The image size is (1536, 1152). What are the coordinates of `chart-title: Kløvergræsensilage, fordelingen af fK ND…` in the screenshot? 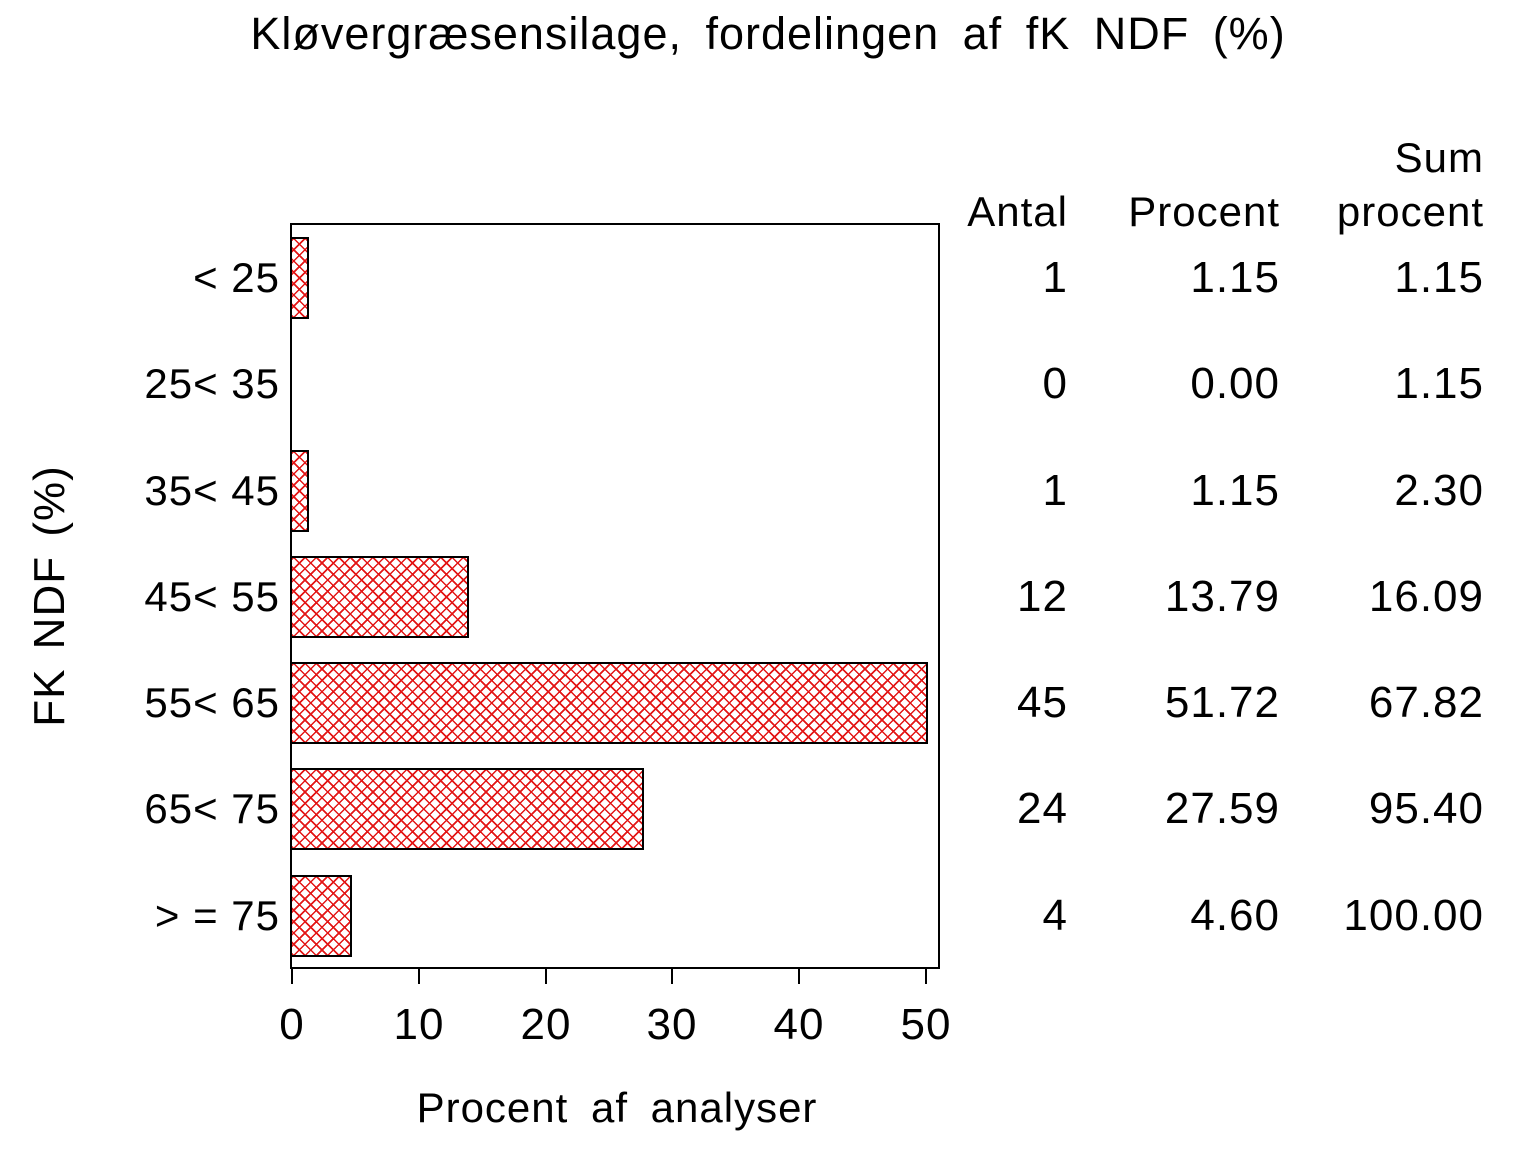 It's located at (768, 33).